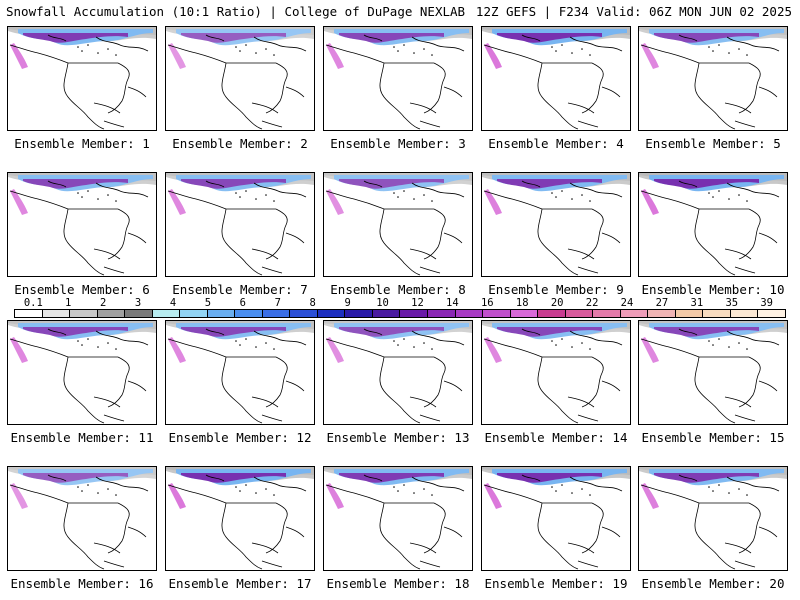 The height and width of the screenshot is (600, 800). I want to click on ensemble-member-label: Ensemble Member: 3, so click(398, 143).